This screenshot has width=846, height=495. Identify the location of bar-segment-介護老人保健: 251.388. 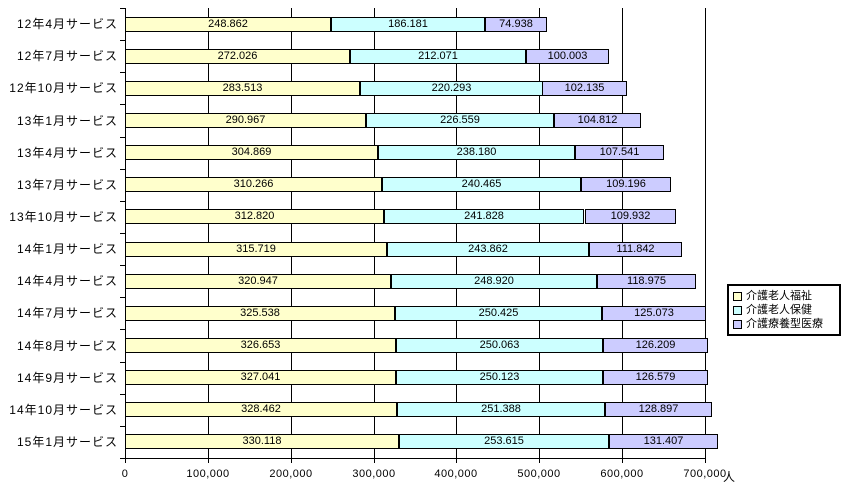
(501, 409).